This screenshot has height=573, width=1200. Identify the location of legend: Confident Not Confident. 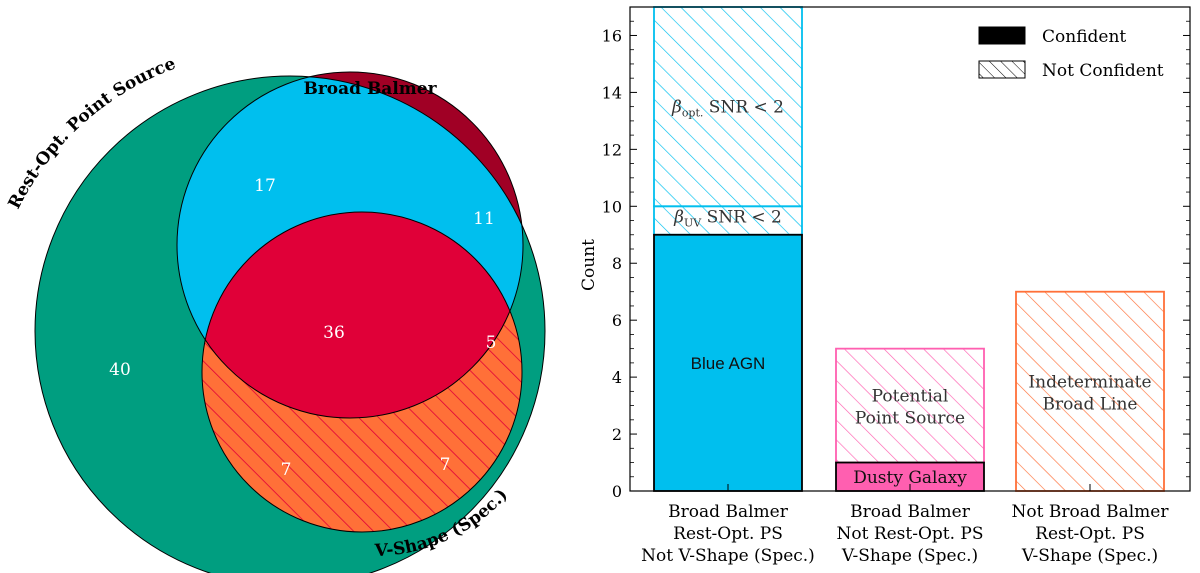
(1071, 53).